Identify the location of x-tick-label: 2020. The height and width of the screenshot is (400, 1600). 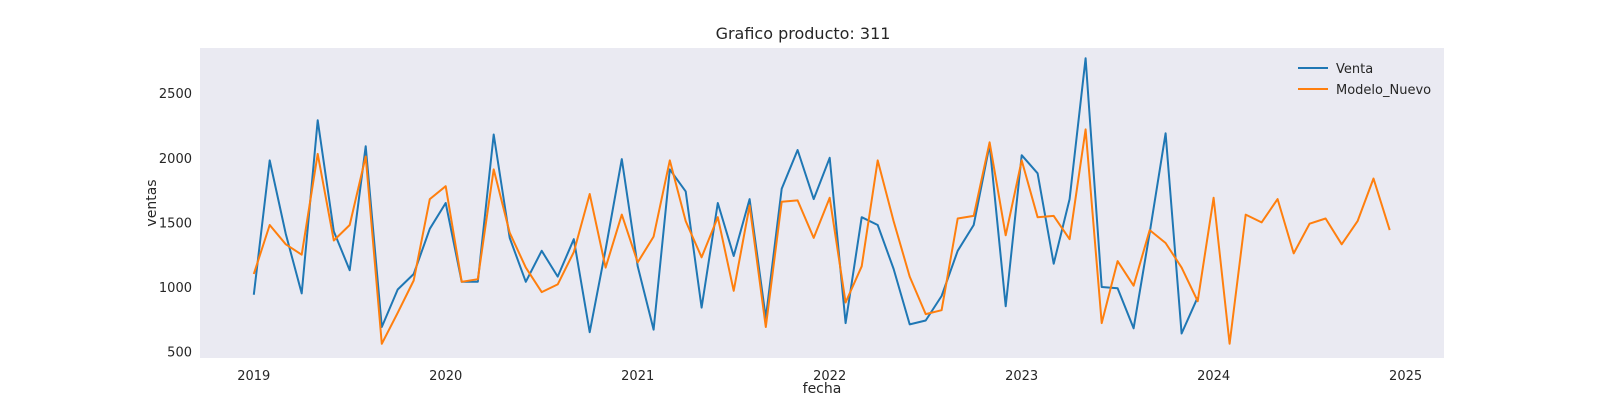
(445, 376).